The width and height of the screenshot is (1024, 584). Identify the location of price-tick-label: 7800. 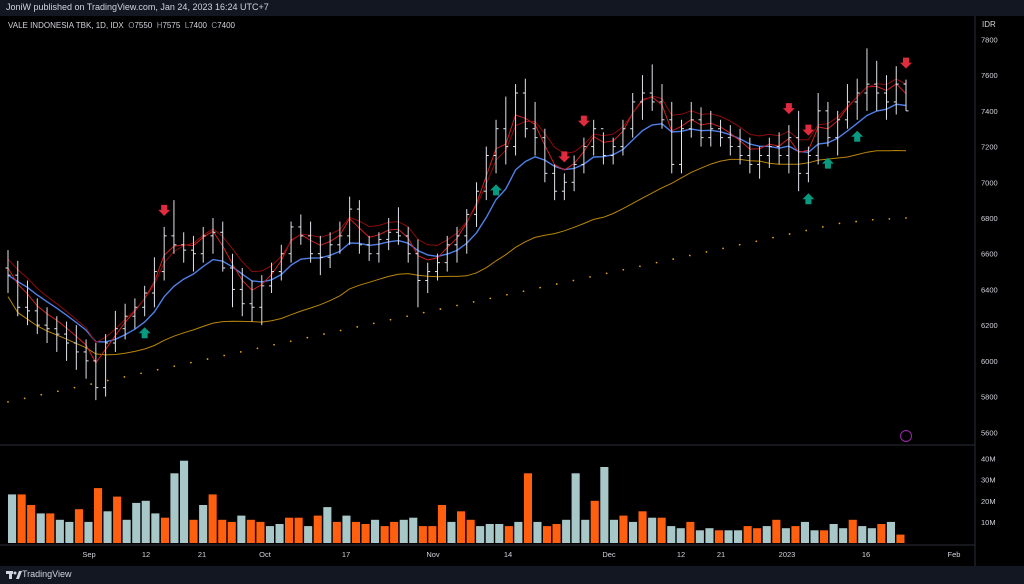
(989, 39).